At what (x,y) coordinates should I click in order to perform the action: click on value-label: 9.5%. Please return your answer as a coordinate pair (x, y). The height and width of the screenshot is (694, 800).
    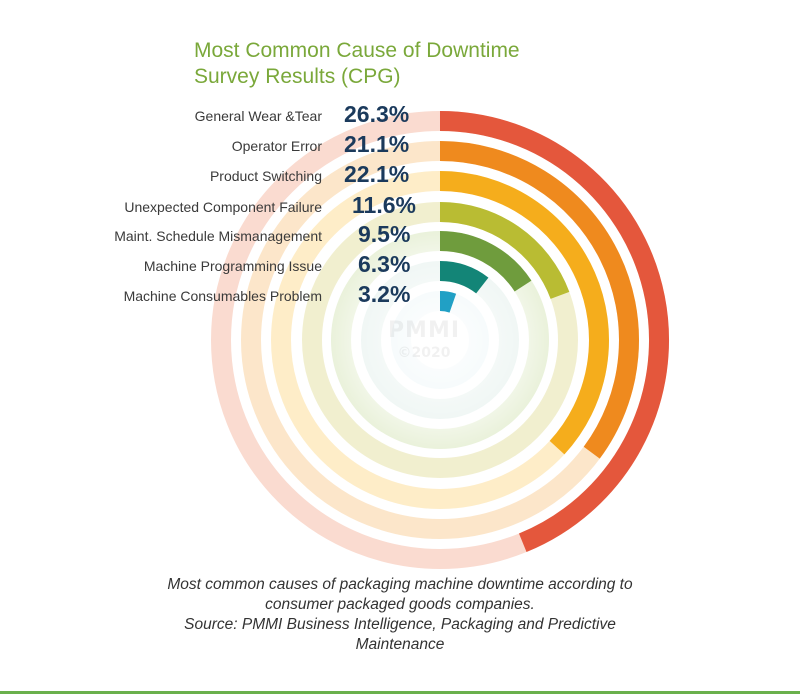
    Looking at the image, I should click on (384, 234).